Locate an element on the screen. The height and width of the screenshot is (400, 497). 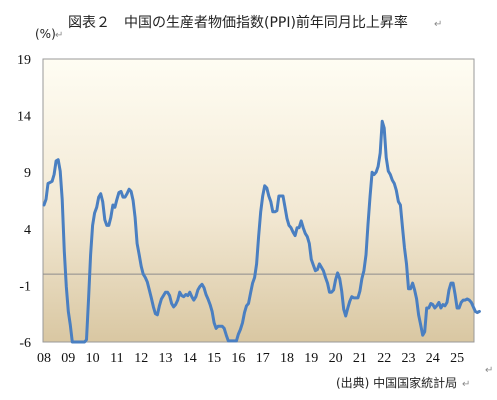
x-tick-label: 25 is located at coordinates (457, 358).